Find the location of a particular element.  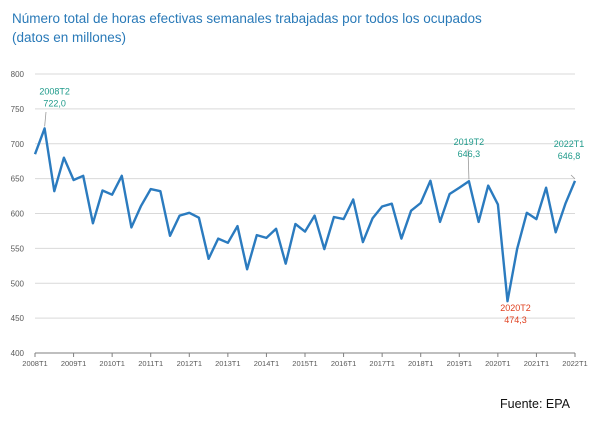

x-tick-label: 2018T1 is located at coordinates (420, 363).